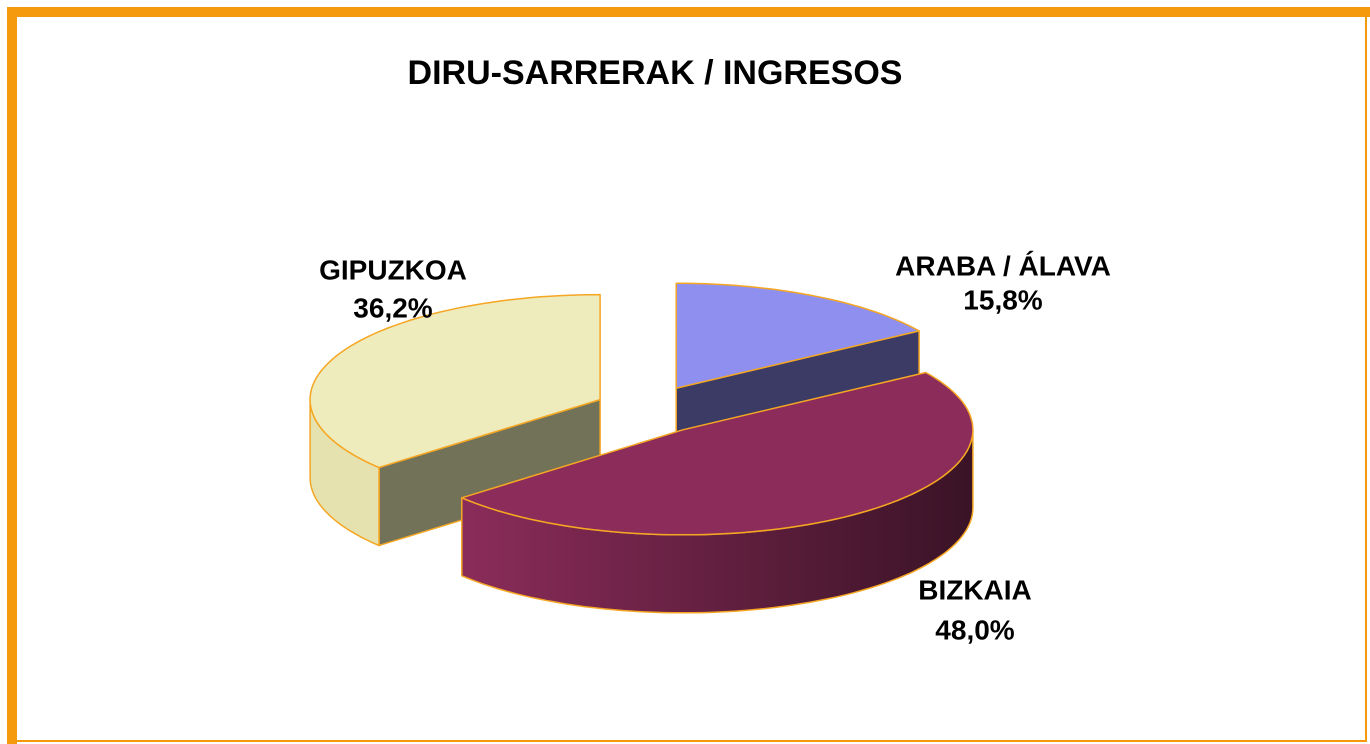 The height and width of the screenshot is (744, 1370). What do you see at coordinates (1002, 299) in the screenshot?
I see `value-label: 15,8%` at bounding box center [1002, 299].